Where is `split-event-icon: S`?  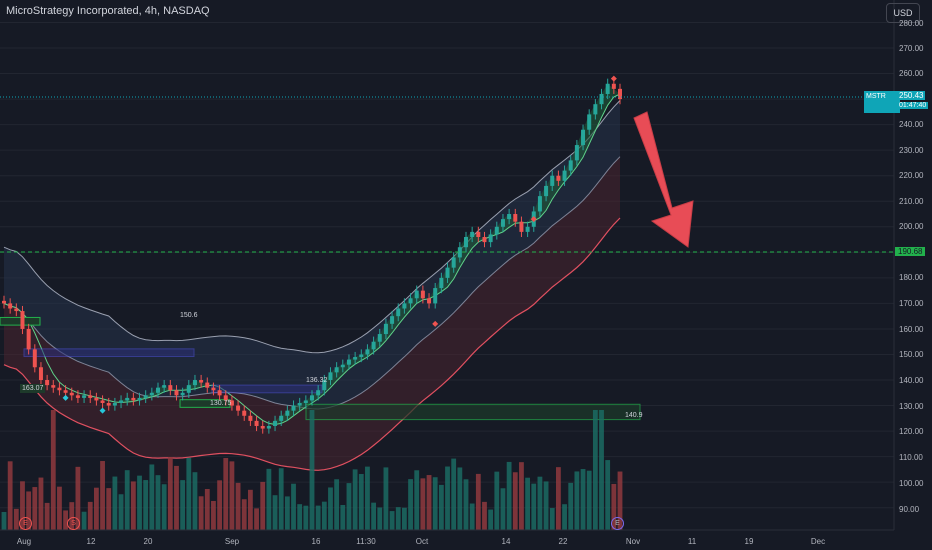 split-event-icon: S is located at coordinates (73, 523).